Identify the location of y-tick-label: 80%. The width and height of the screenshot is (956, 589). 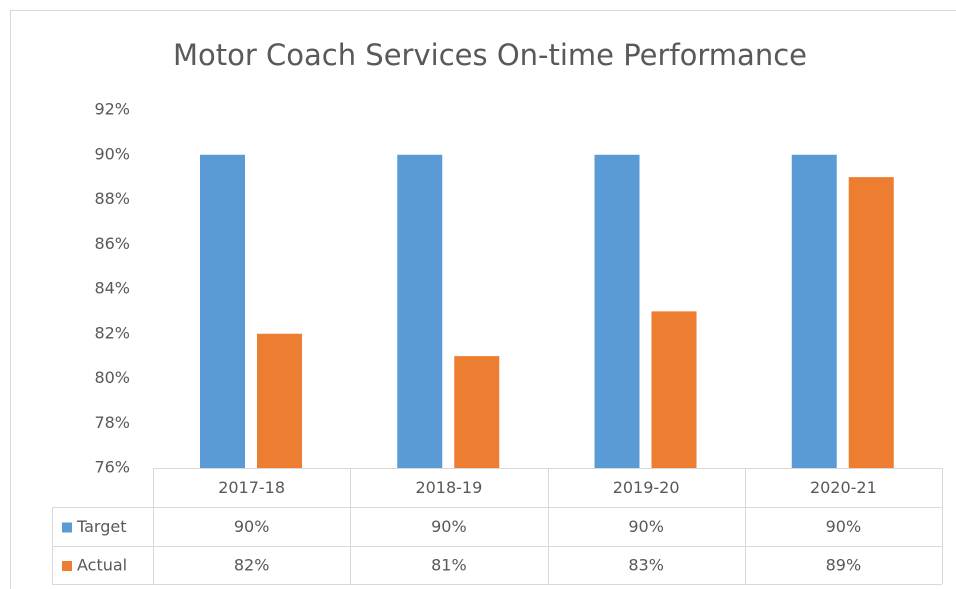
(112, 377).